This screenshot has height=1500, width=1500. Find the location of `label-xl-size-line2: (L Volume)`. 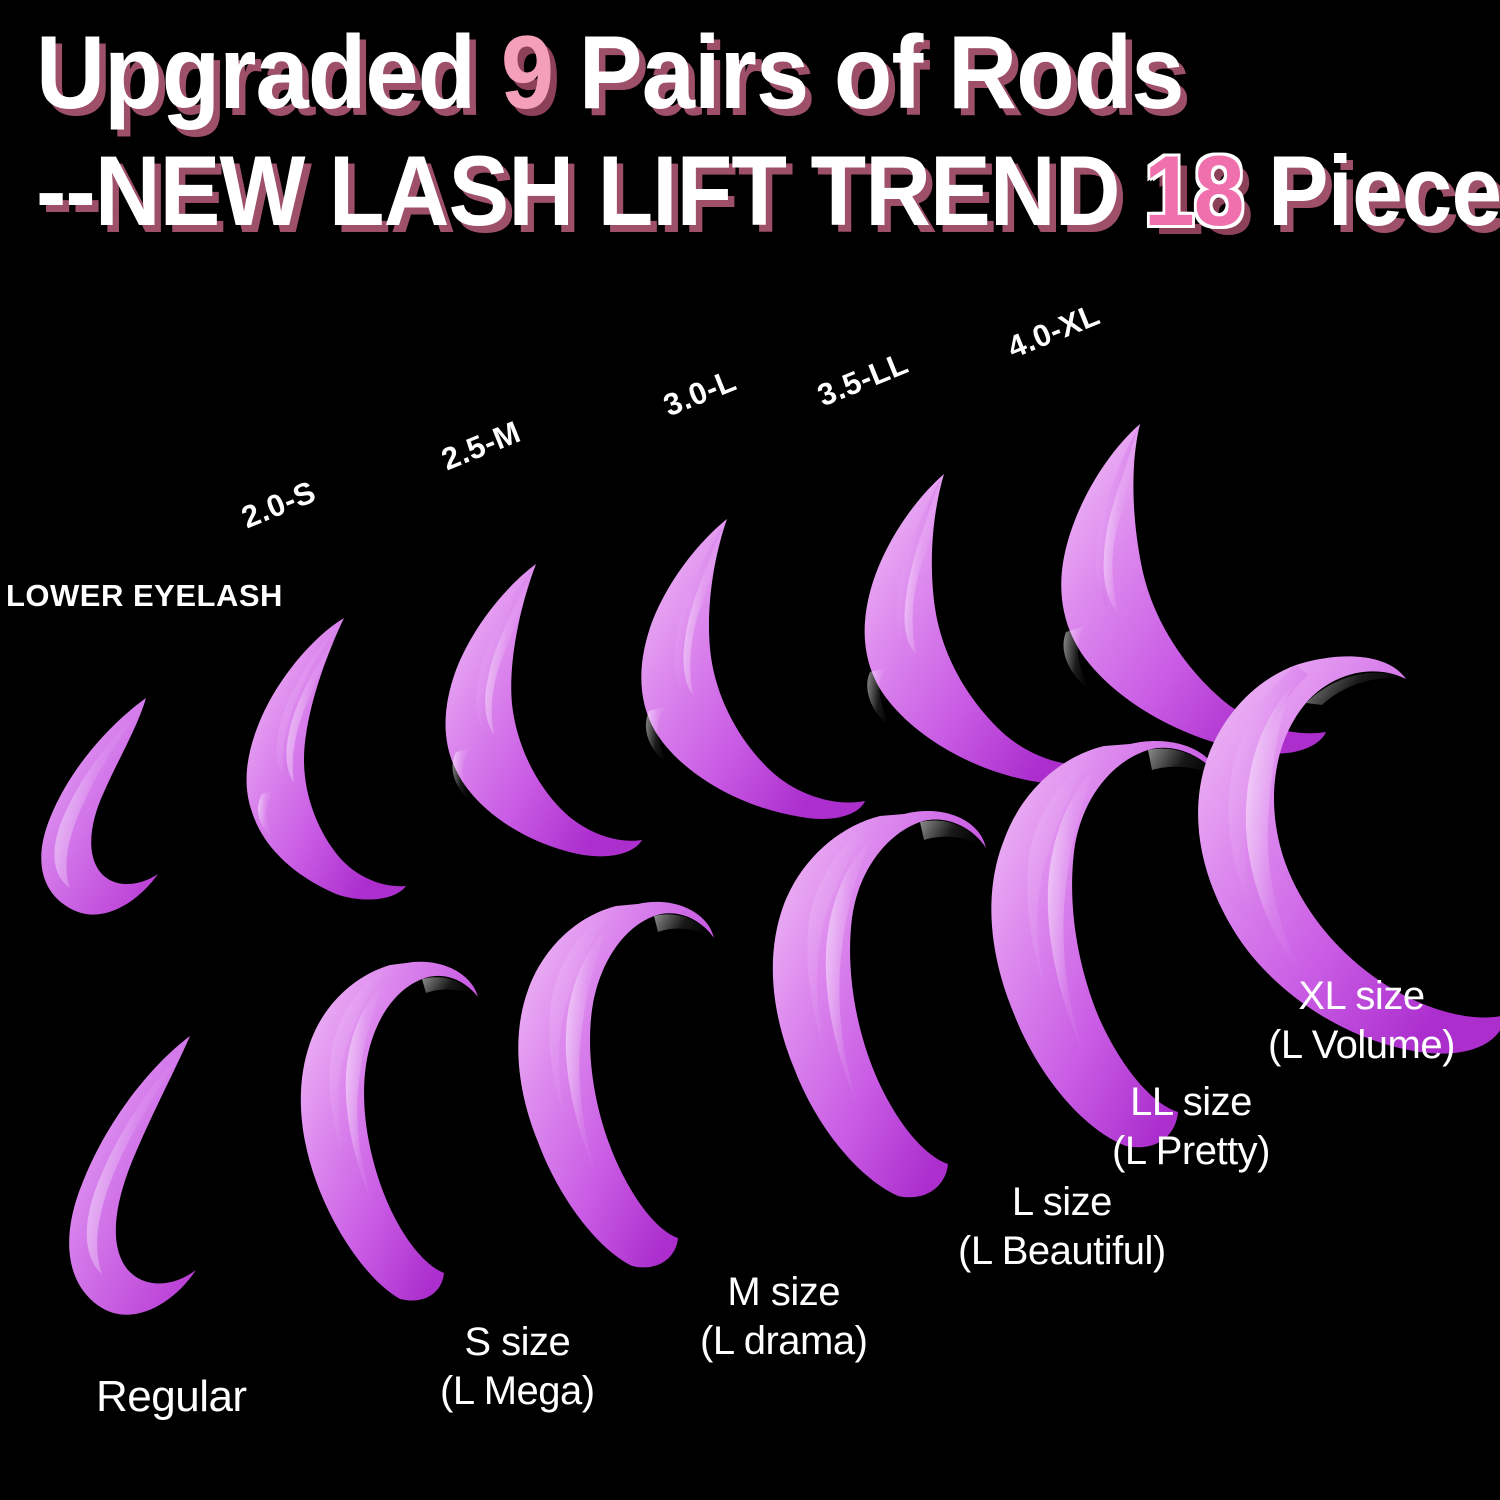

label-xl-size-line2: (L Volume) is located at coordinates (1361, 1044).